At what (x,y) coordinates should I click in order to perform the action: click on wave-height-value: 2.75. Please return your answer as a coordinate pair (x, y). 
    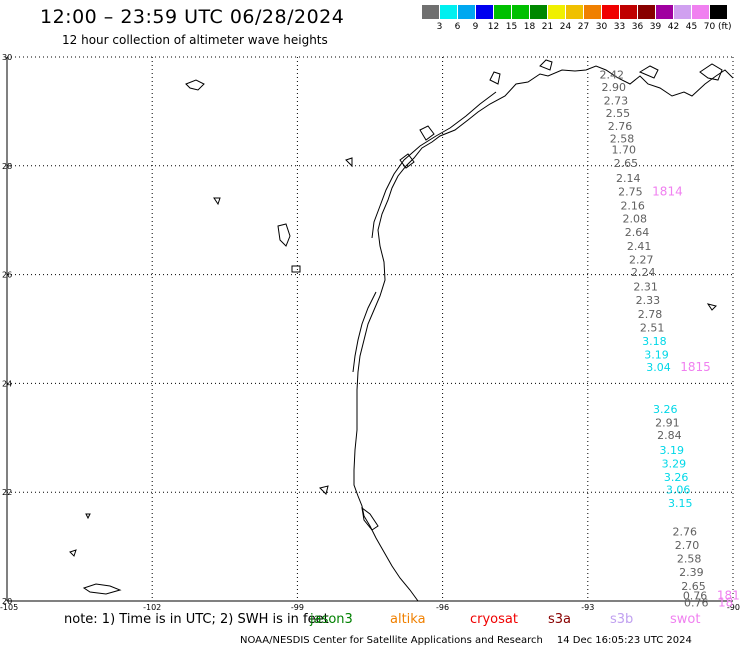
    Looking at the image, I should click on (630, 191).